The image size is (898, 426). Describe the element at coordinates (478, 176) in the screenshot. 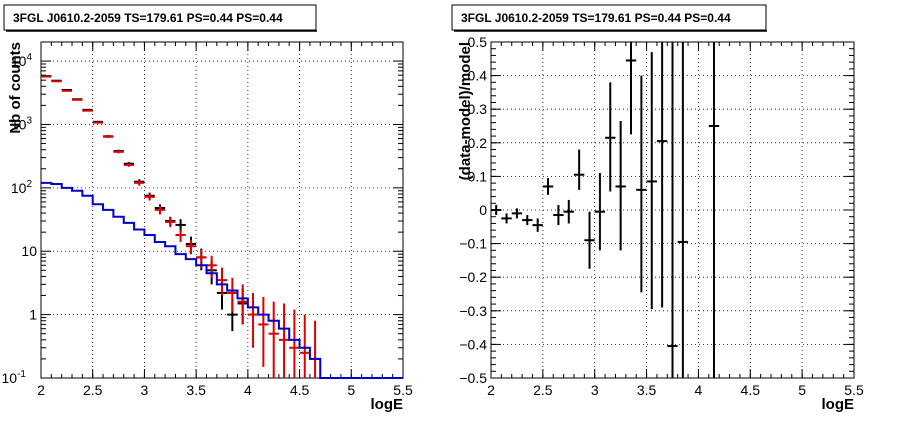

I see `right-y-tick-label: 0.1` at that location.